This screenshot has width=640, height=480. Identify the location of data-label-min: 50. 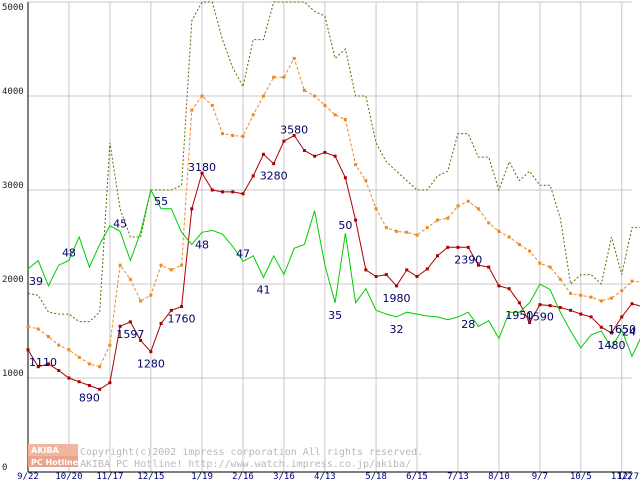
(345, 225).